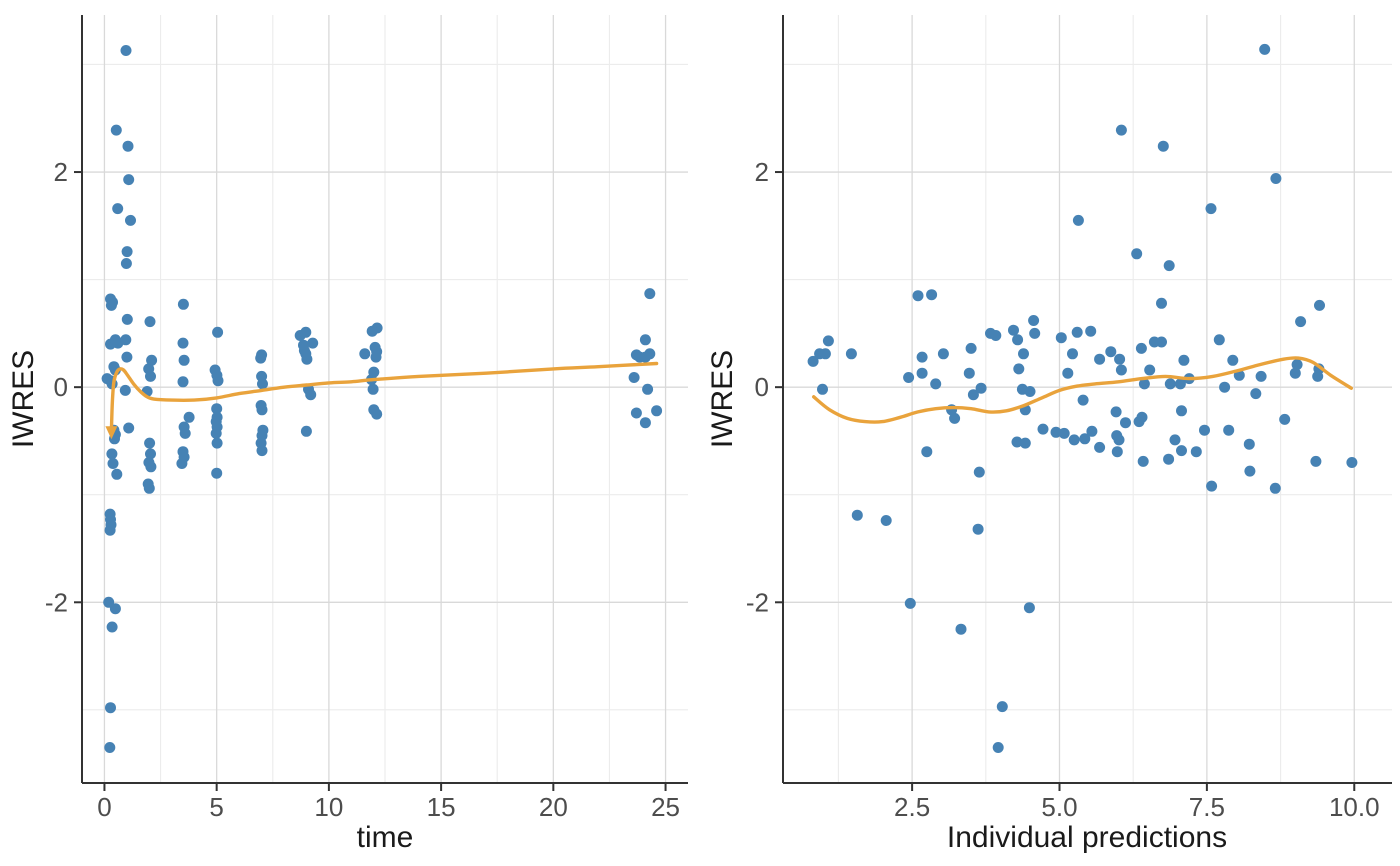 The image size is (1400, 866). What do you see at coordinates (328, 807) in the screenshot?
I see `x-tick-label: 10` at bounding box center [328, 807].